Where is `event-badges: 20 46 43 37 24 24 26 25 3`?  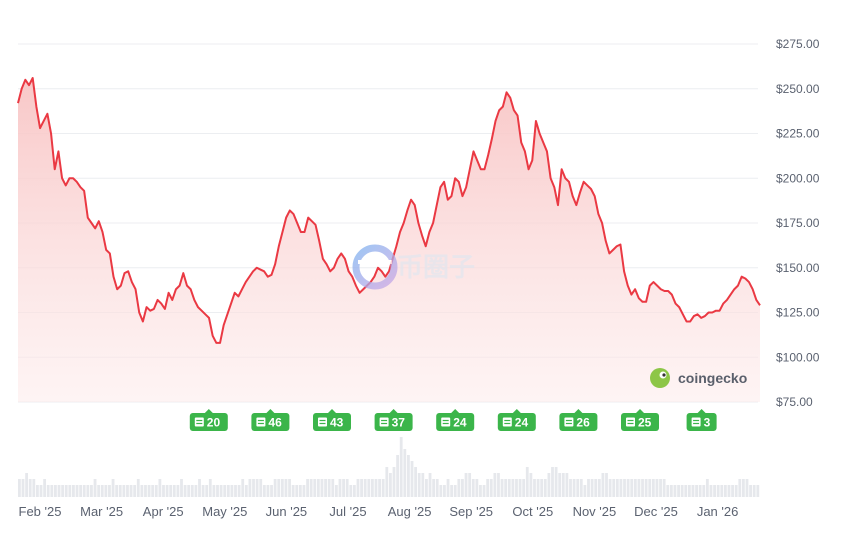
event-badges: 20 46 43 37 24 24 26 25 3 is located at coordinates (453, 420).